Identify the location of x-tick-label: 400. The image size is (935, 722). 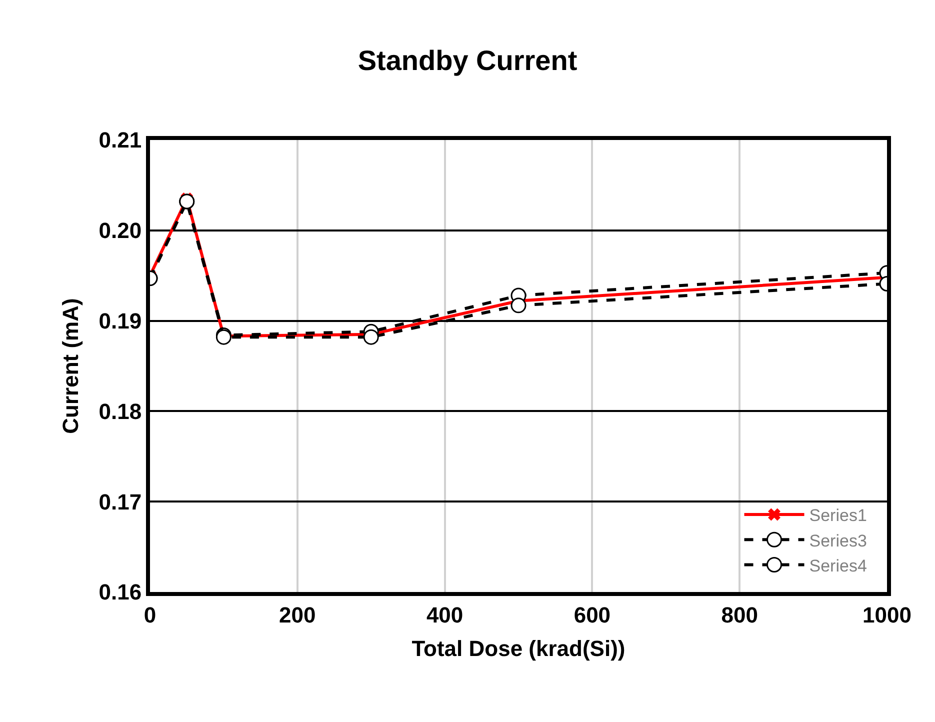
(445, 615).